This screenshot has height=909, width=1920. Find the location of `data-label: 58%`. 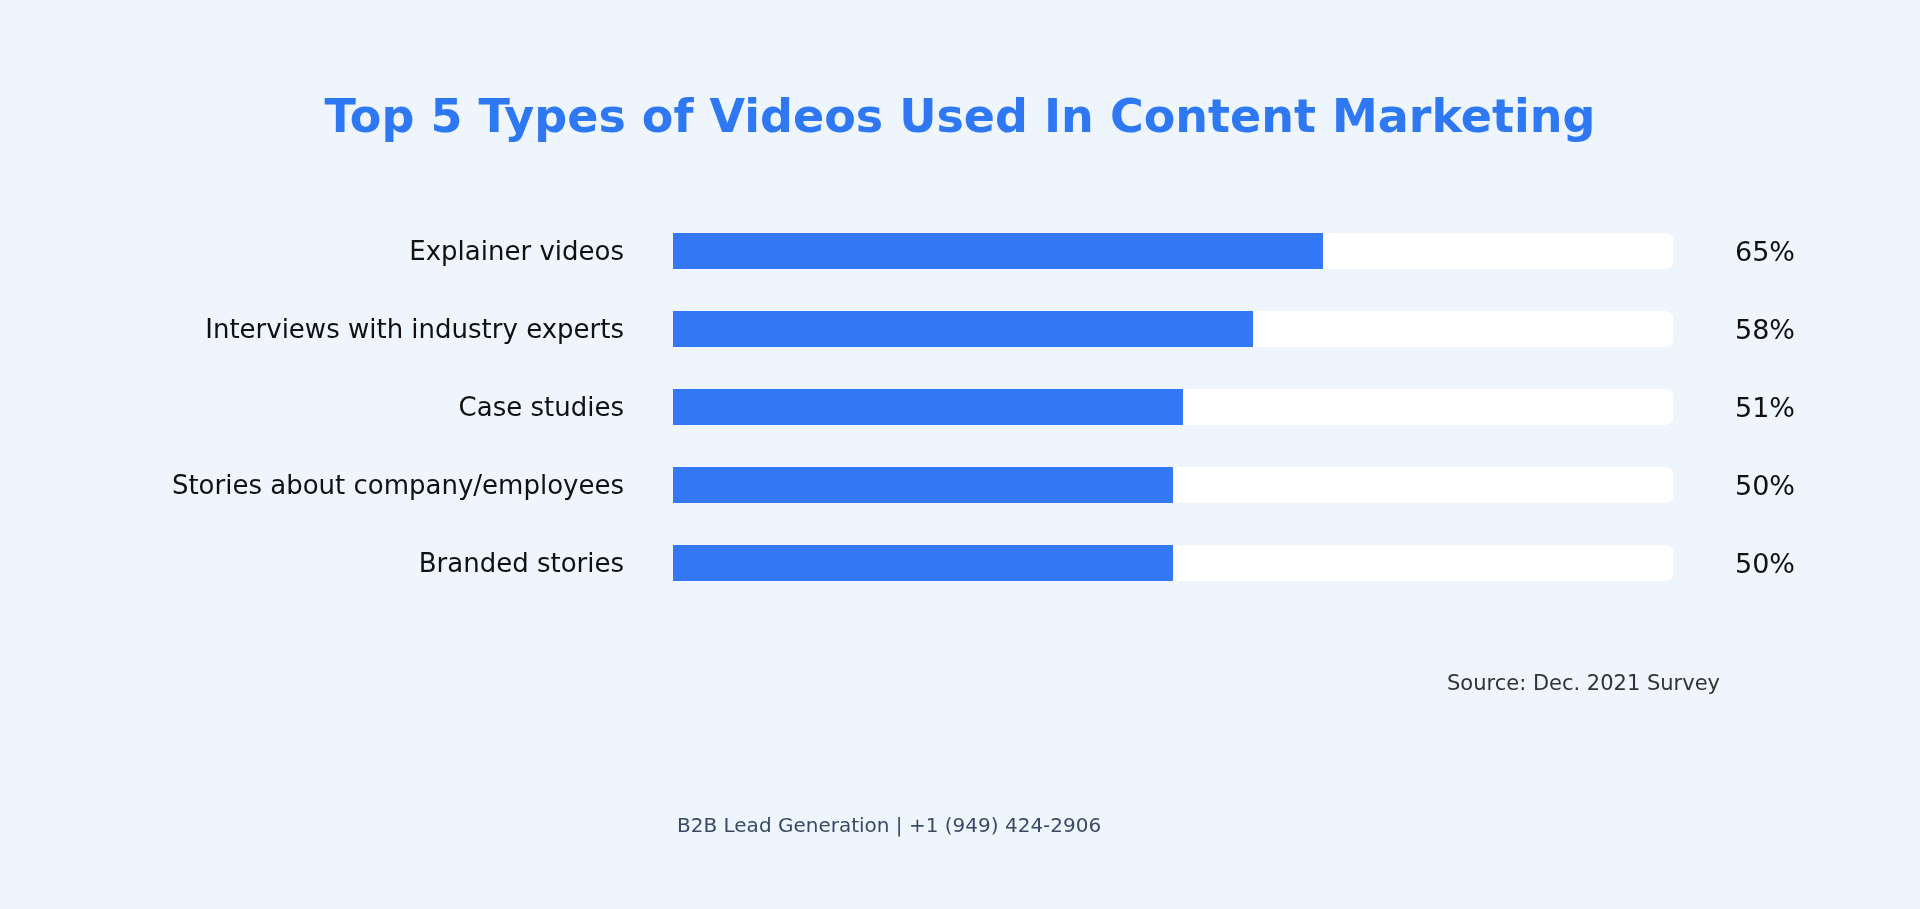

data-label: 58% is located at coordinates (1765, 329).